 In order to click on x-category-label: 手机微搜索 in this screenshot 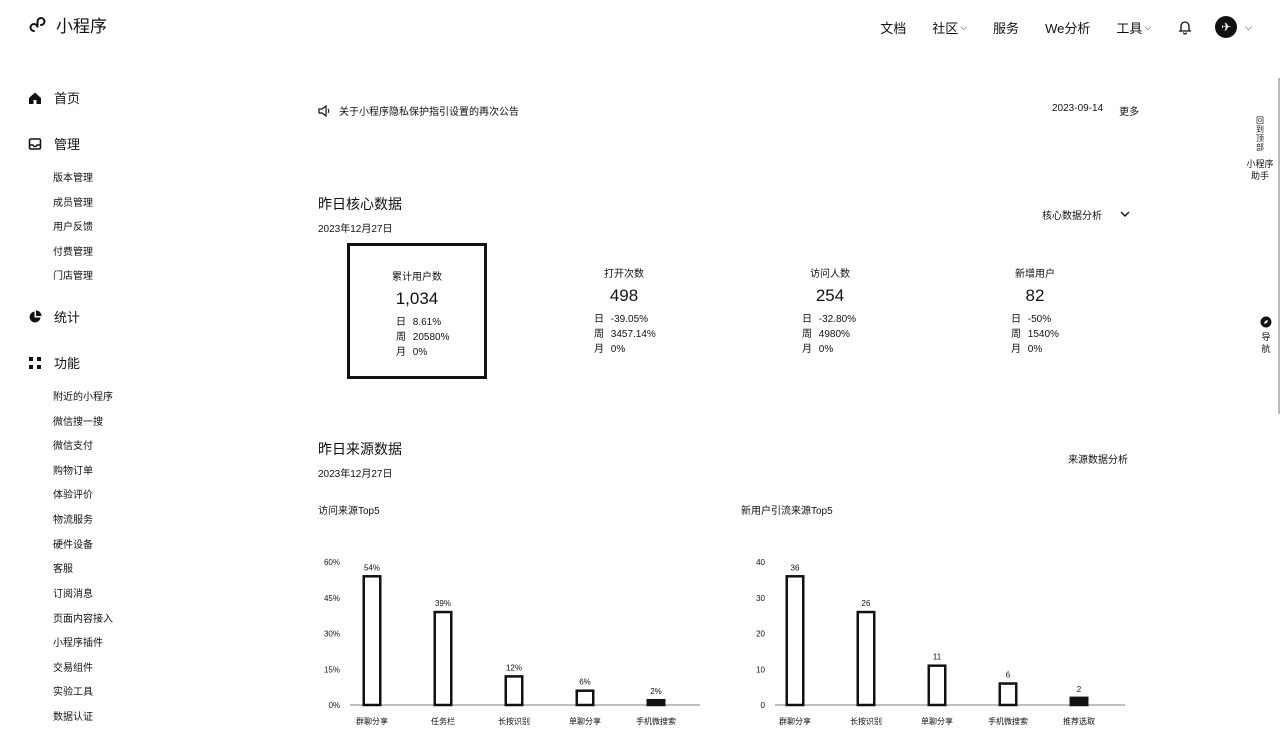, I will do `click(1008, 721)`.